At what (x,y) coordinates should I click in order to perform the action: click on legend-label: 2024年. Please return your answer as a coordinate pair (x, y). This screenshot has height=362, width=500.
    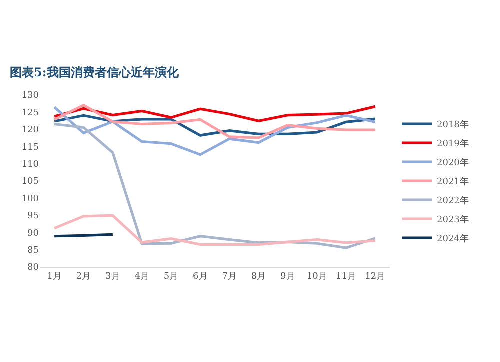
    Looking at the image, I should click on (453, 239).